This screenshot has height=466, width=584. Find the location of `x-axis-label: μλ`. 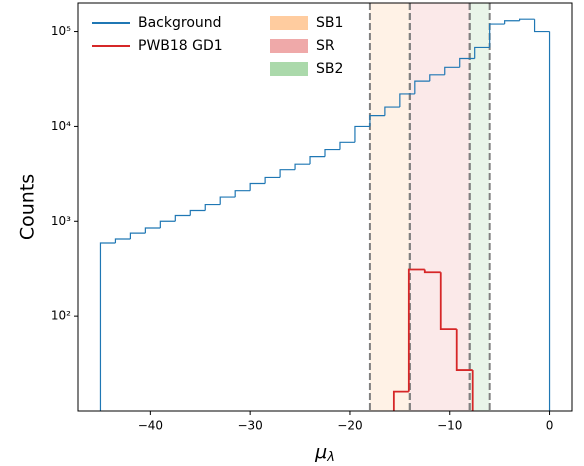

x-axis-label: μλ is located at coordinates (324, 453).